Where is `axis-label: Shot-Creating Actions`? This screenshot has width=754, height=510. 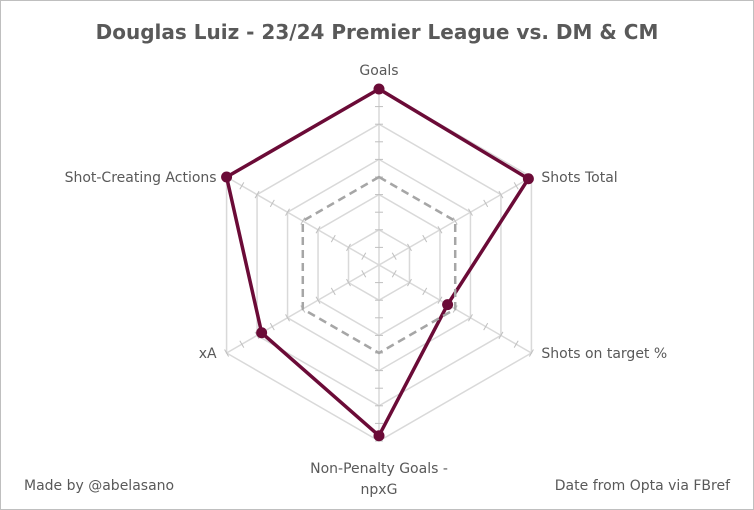 axis-label: Shot-Creating Actions is located at coordinates (141, 178).